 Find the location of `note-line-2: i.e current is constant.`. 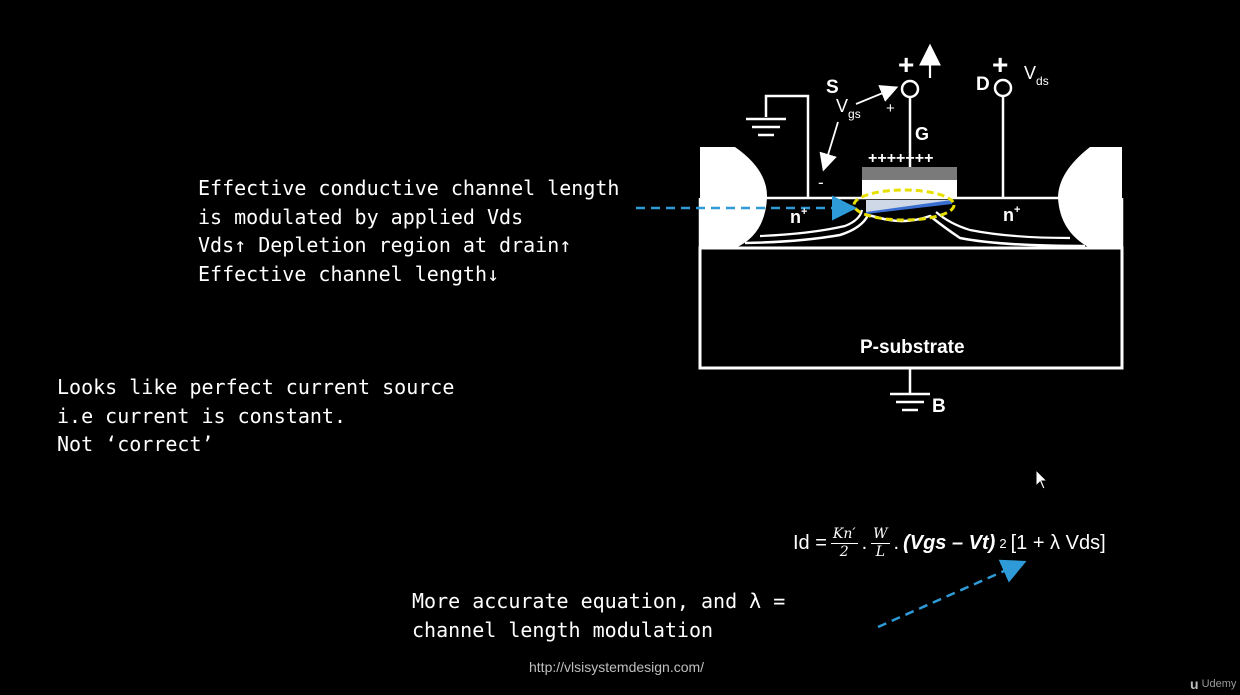

note-line-2: i.e current is constant. is located at coordinates (201, 415).